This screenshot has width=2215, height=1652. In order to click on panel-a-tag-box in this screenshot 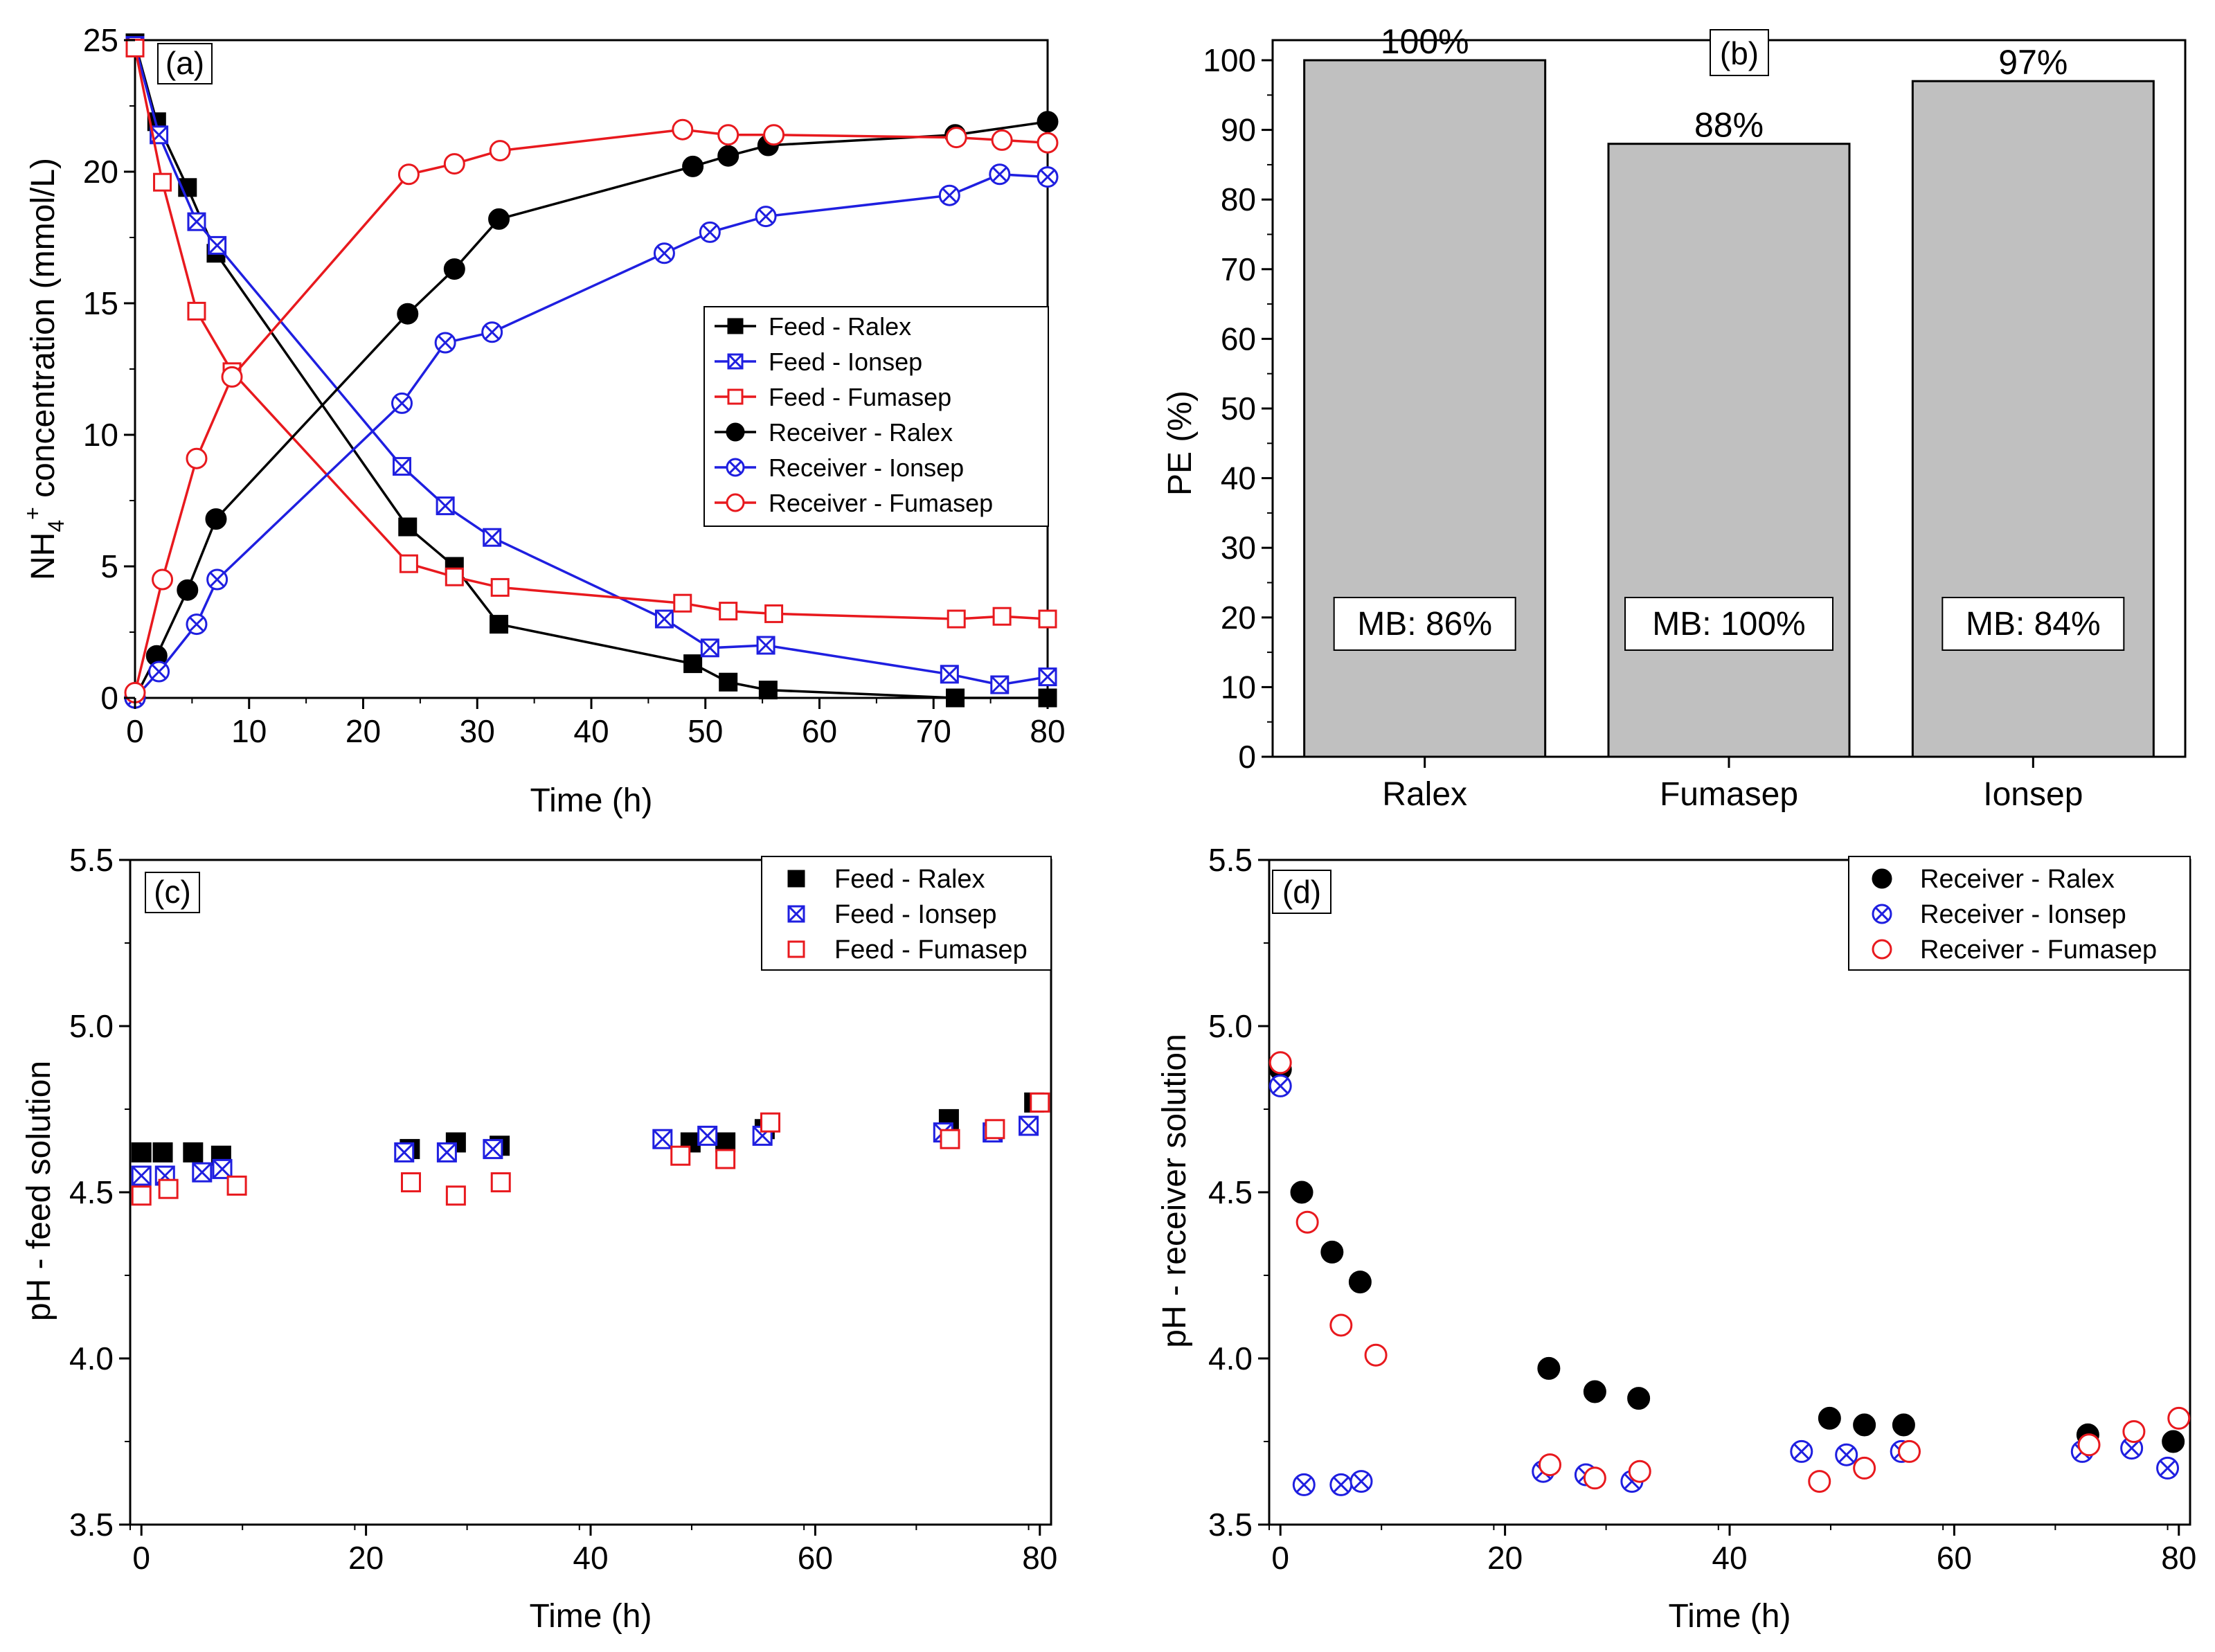, I will do `click(185, 64)`.